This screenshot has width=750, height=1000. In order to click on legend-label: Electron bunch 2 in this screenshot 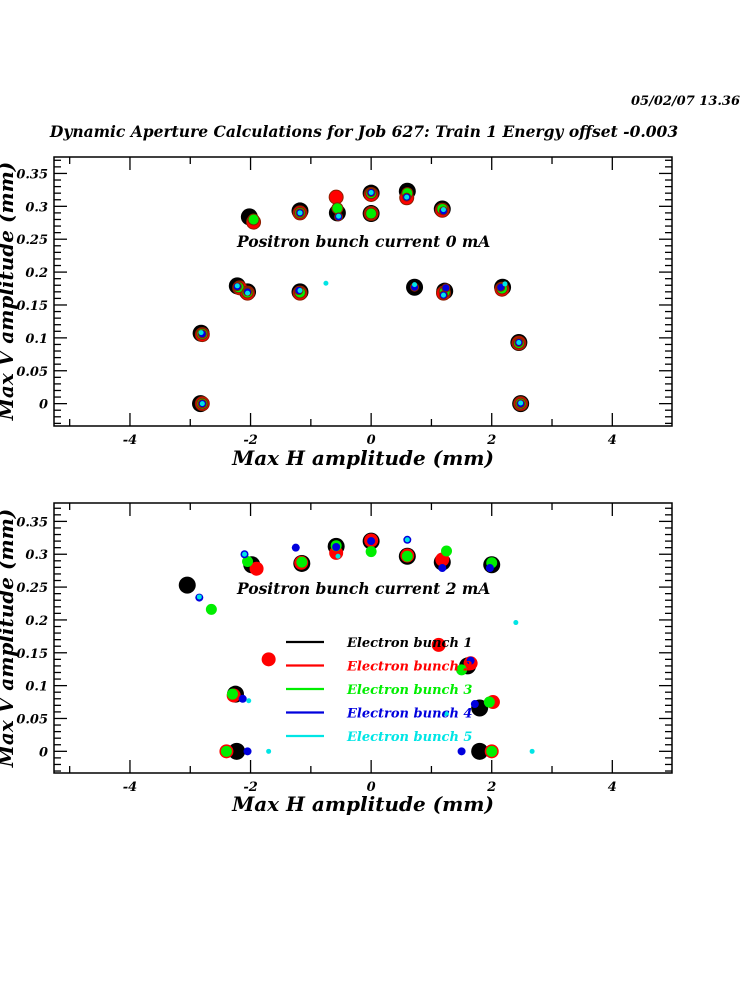, I will do `click(409, 667)`.